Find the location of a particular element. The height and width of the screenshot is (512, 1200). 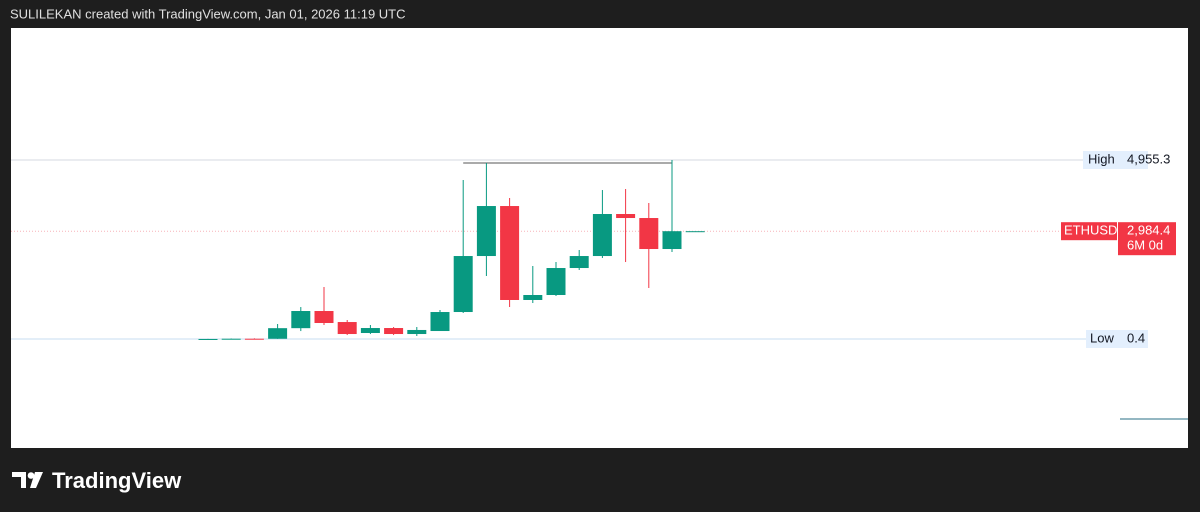

logo is located at coordinates (27, 480).